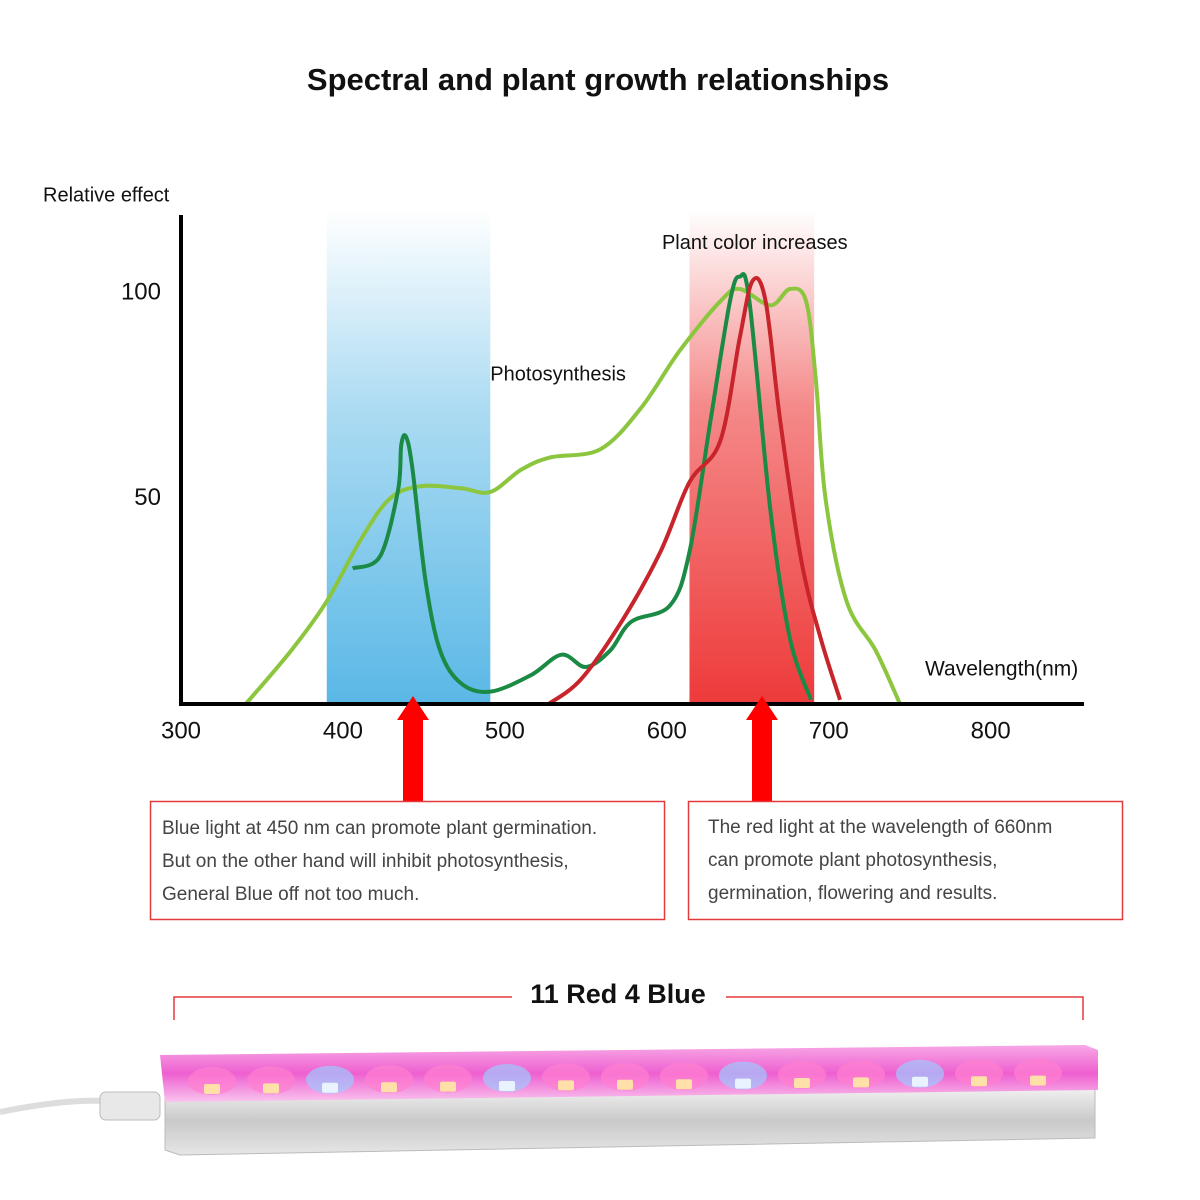 This screenshot has height=1200, width=1200. What do you see at coordinates (343, 730) in the screenshot?
I see `x-tick-label: 400` at bounding box center [343, 730].